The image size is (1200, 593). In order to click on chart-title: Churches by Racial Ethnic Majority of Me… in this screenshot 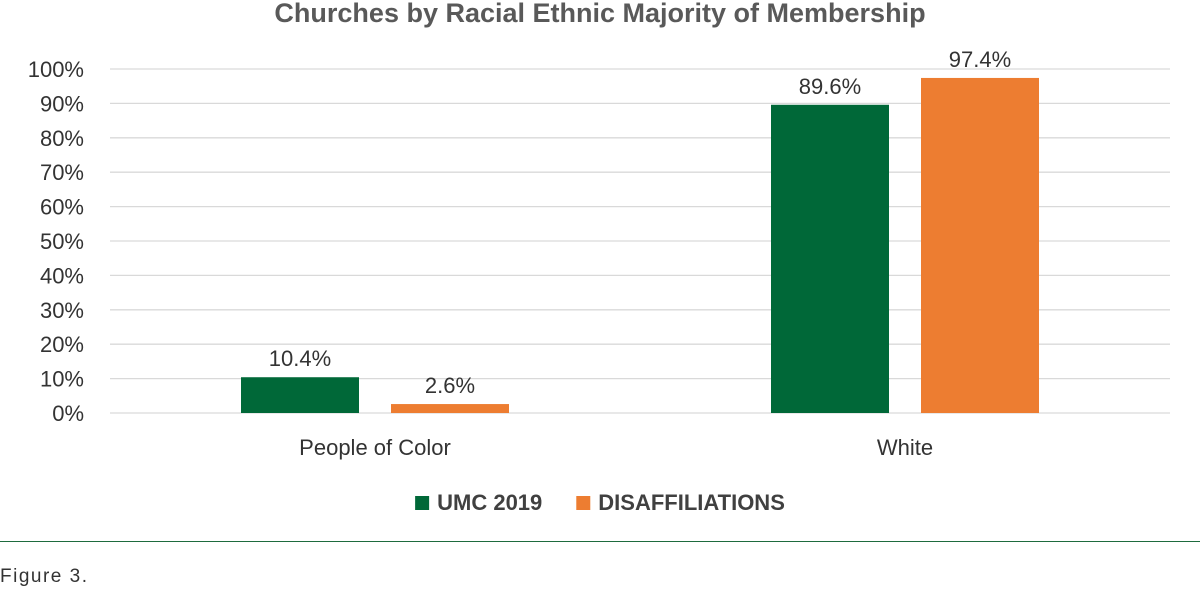, I will do `click(599, 14)`.